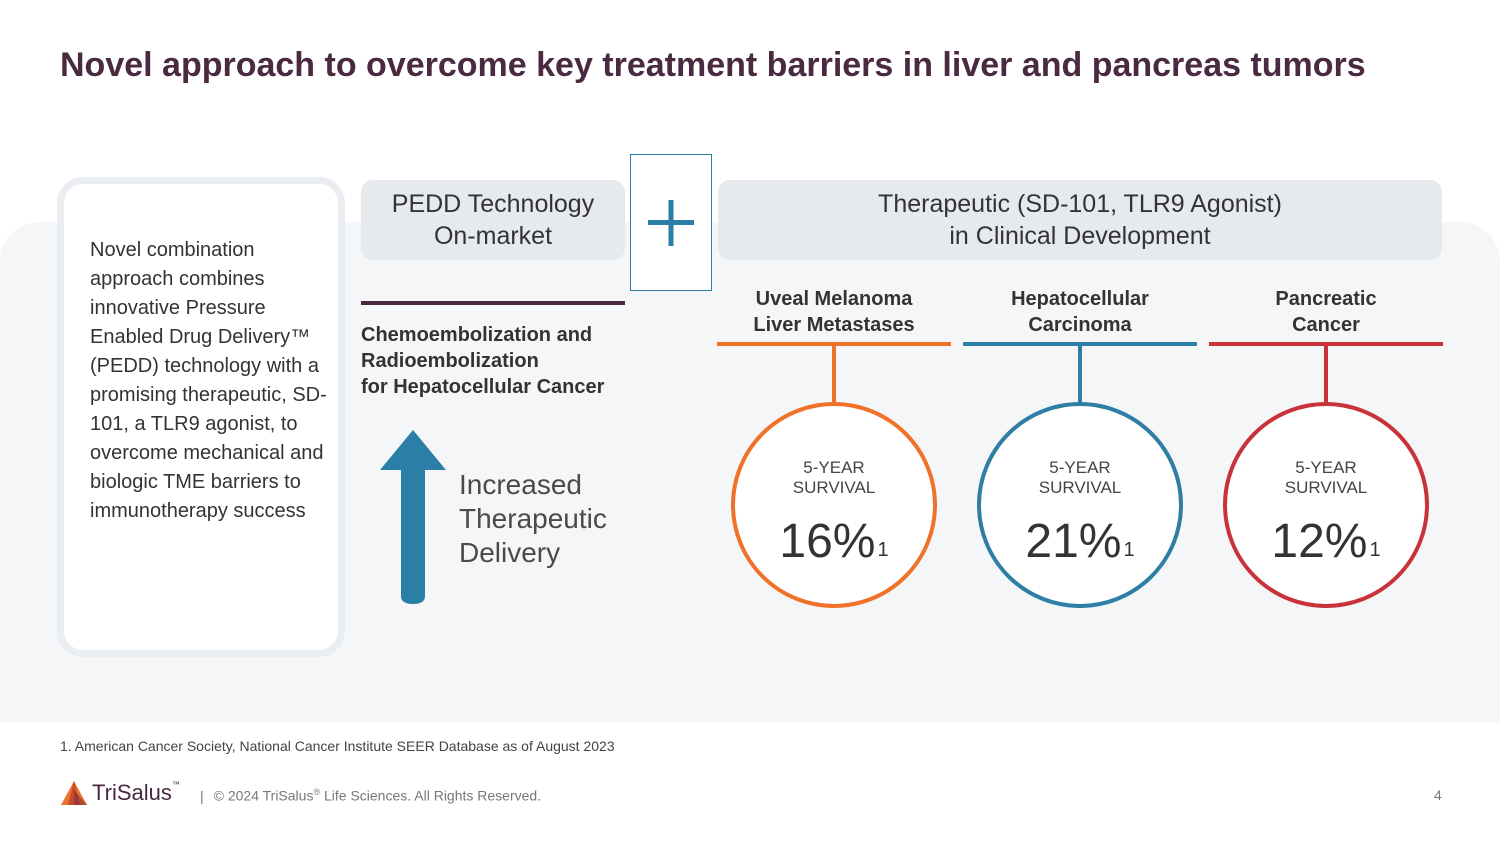  Describe the element at coordinates (263, 795) in the screenshot. I see `copyright-pre: © 2024 TriSalus` at that location.